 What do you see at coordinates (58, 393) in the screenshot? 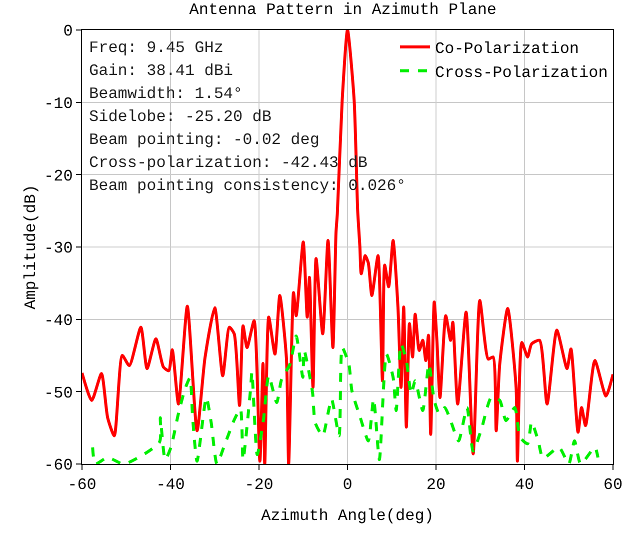
I see `y-tick-label: -50` at bounding box center [58, 393].